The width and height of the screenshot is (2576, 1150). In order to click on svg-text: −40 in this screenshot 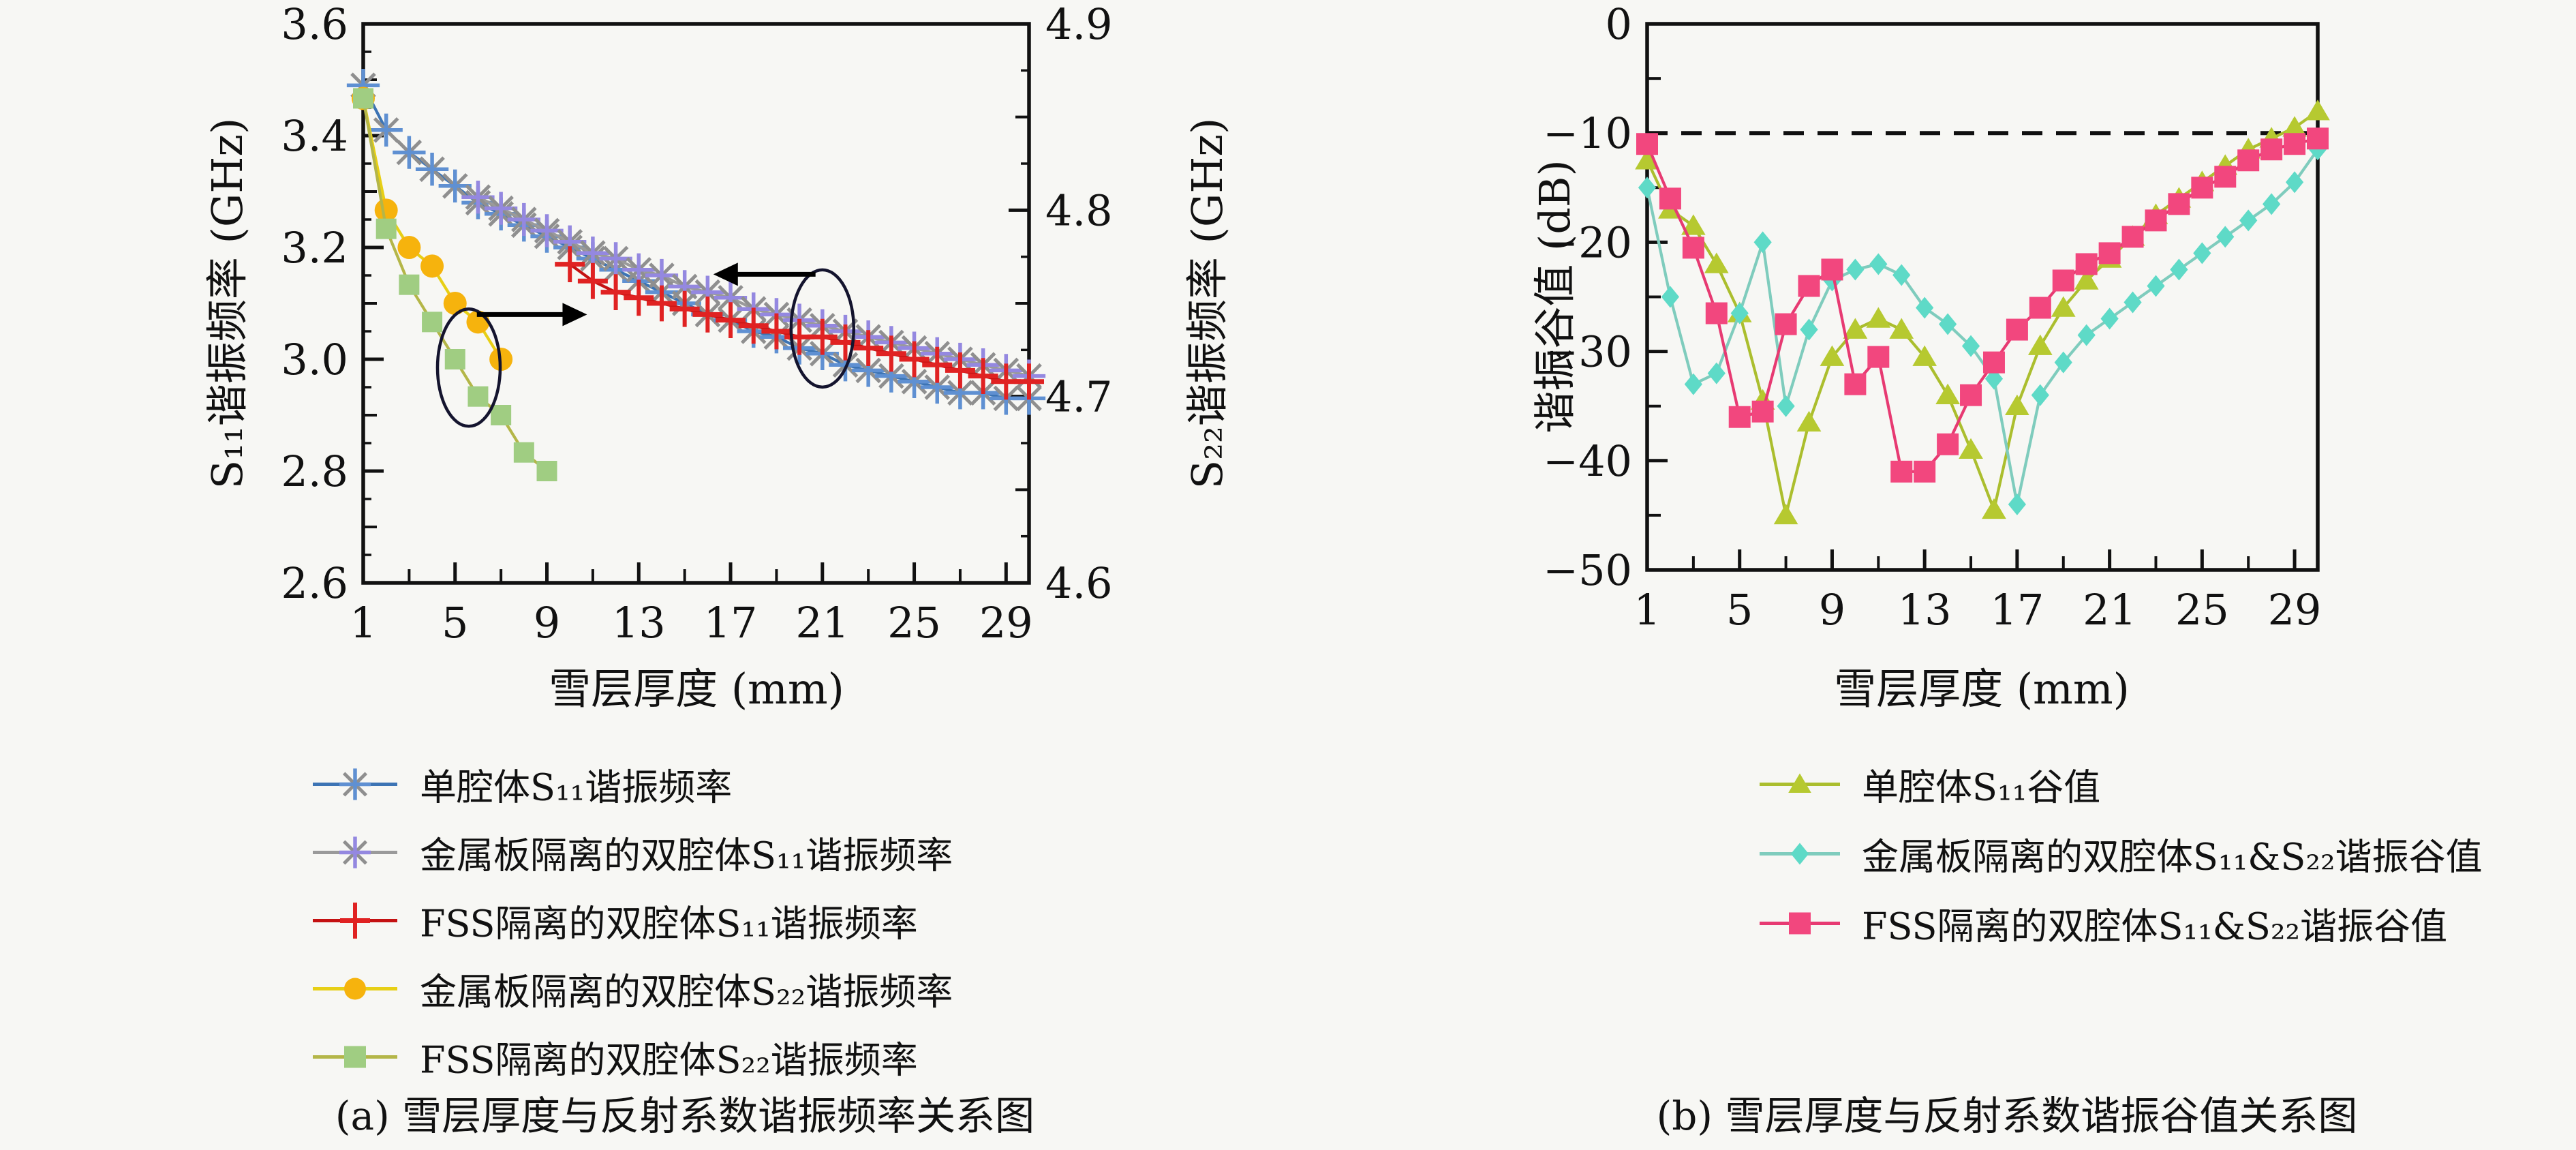, I will do `click(1587, 461)`.